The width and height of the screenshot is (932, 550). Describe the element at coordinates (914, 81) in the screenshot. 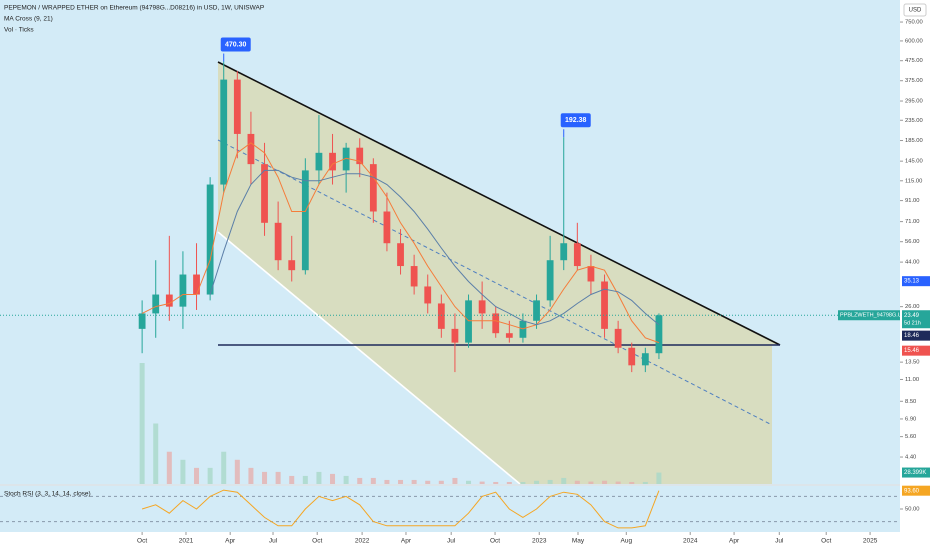

I see `y-tick-label: 375.00` at that location.